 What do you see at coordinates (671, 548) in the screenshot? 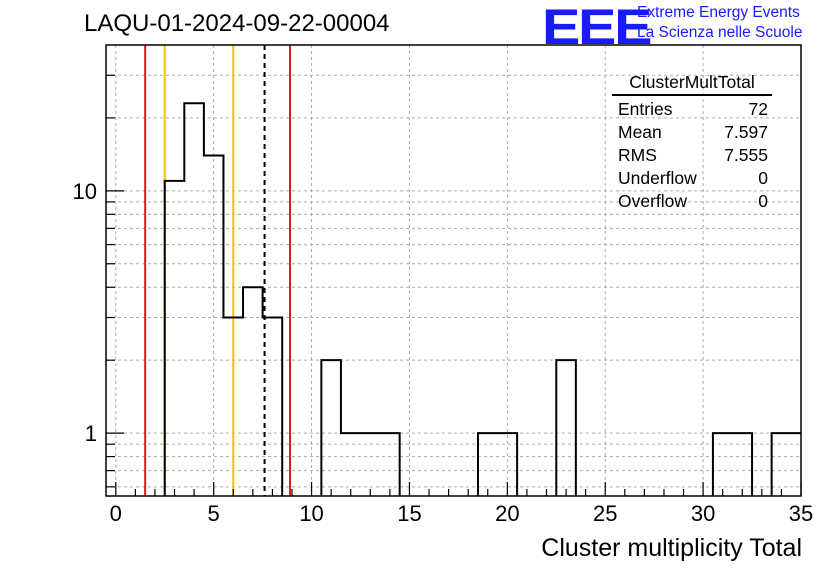
I see `x-axis-label: Cluster multiplicity Total` at bounding box center [671, 548].